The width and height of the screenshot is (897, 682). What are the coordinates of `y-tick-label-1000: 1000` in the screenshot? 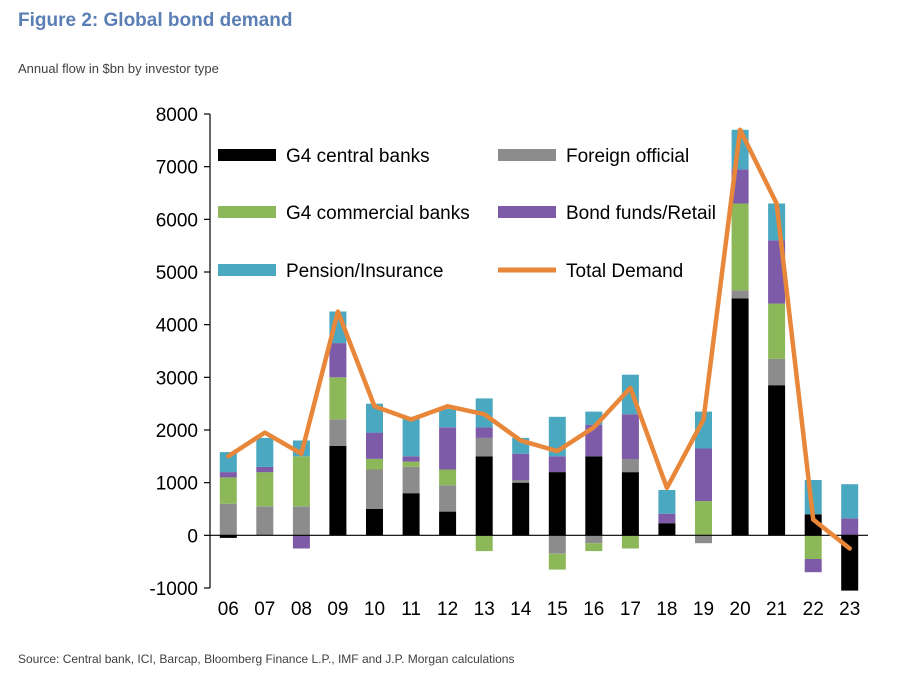 It's located at (177, 484).